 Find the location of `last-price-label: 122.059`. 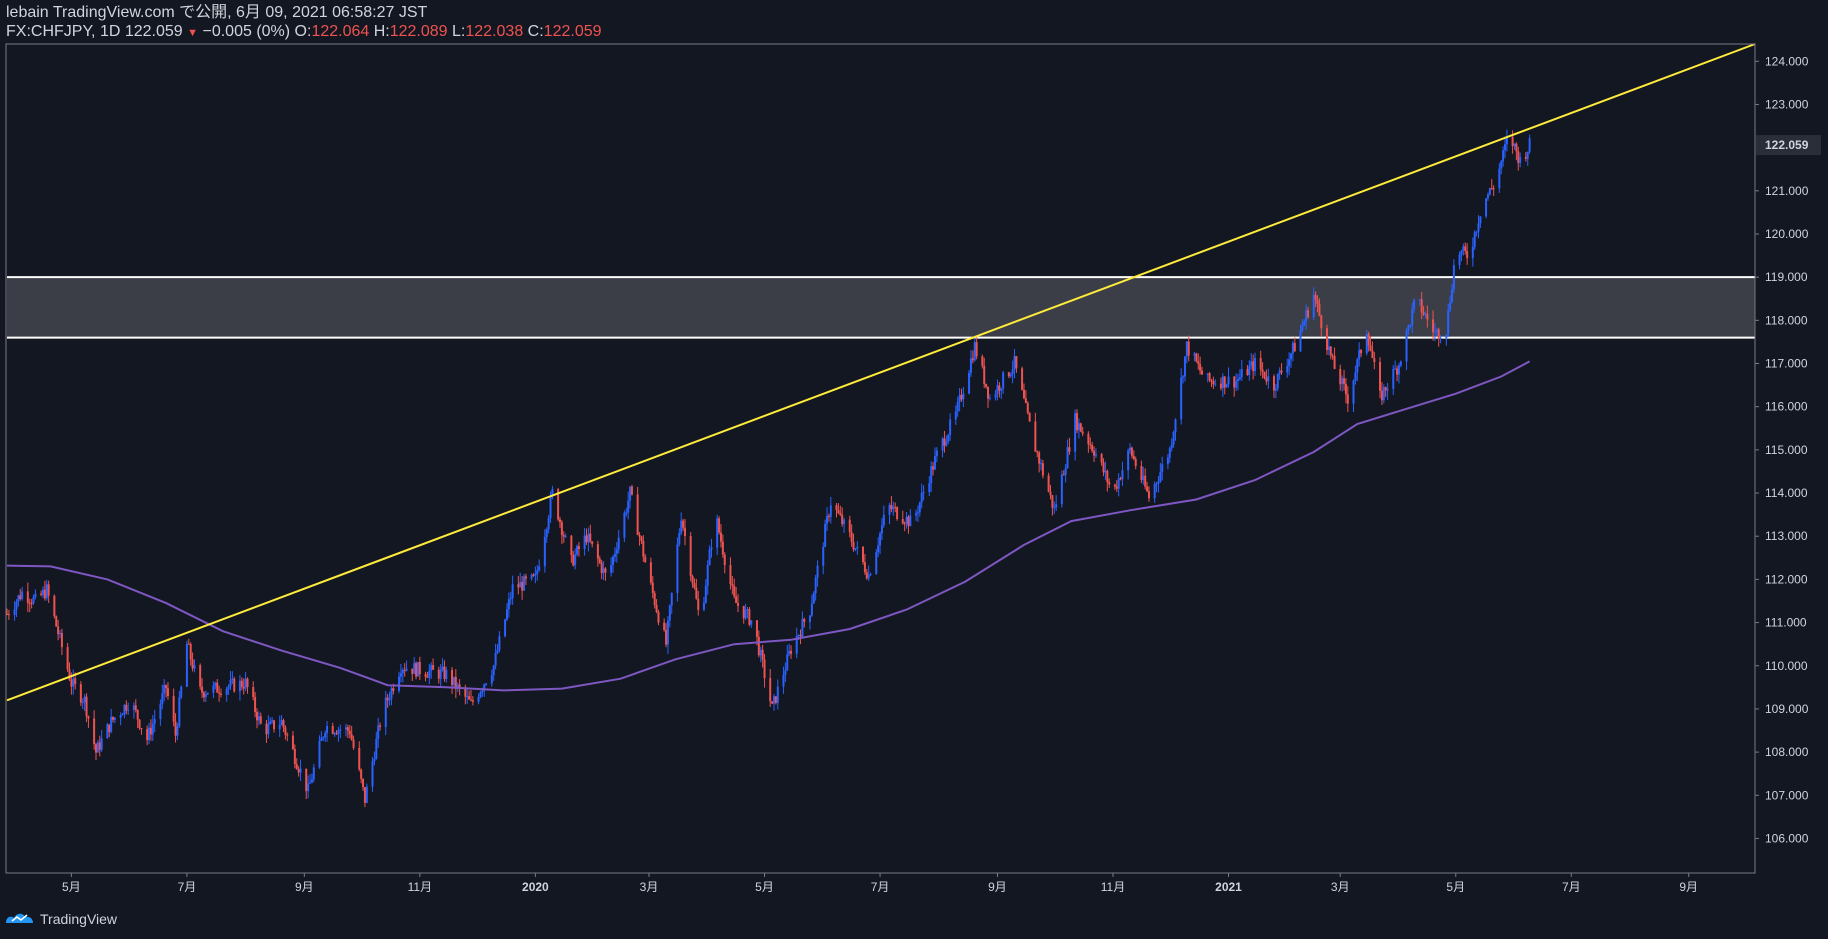

last-price-label: 122.059 is located at coordinates (1787, 145).